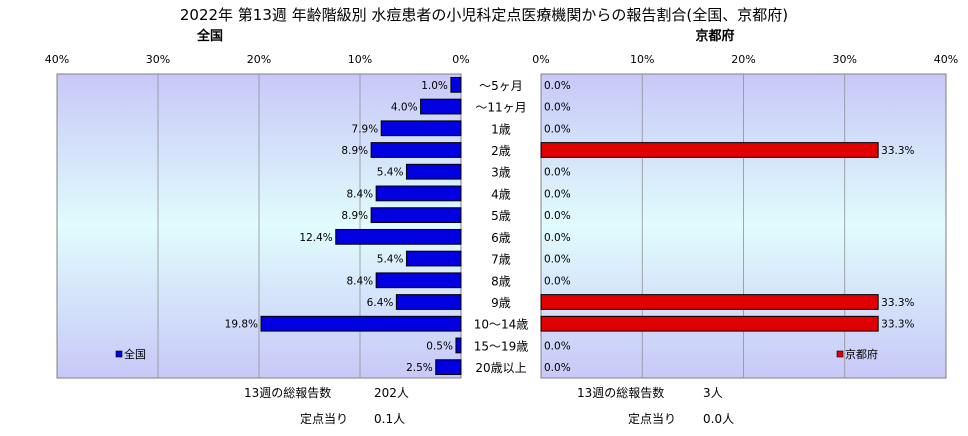  What do you see at coordinates (946, 59) in the screenshot?
I see `tick-label-kyoto: 40%` at bounding box center [946, 59].